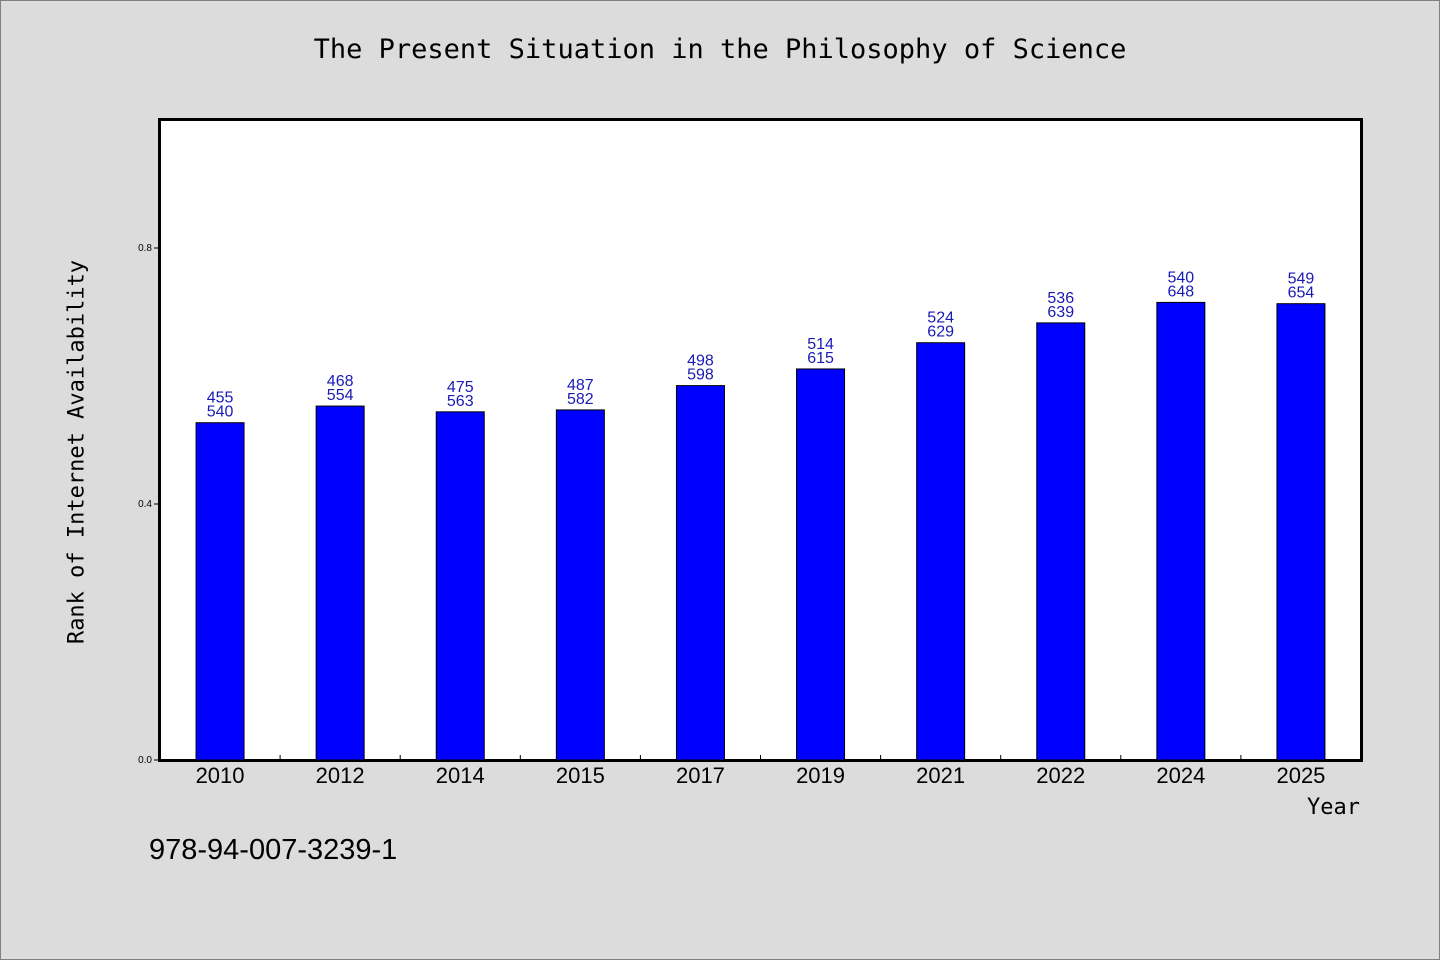 This screenshot has height=960, width=1440. What do you see at coordinates (1060, 312) in the screenshot?
I see `bar-label-bottom: 639` at bounding box center [1060, 312].